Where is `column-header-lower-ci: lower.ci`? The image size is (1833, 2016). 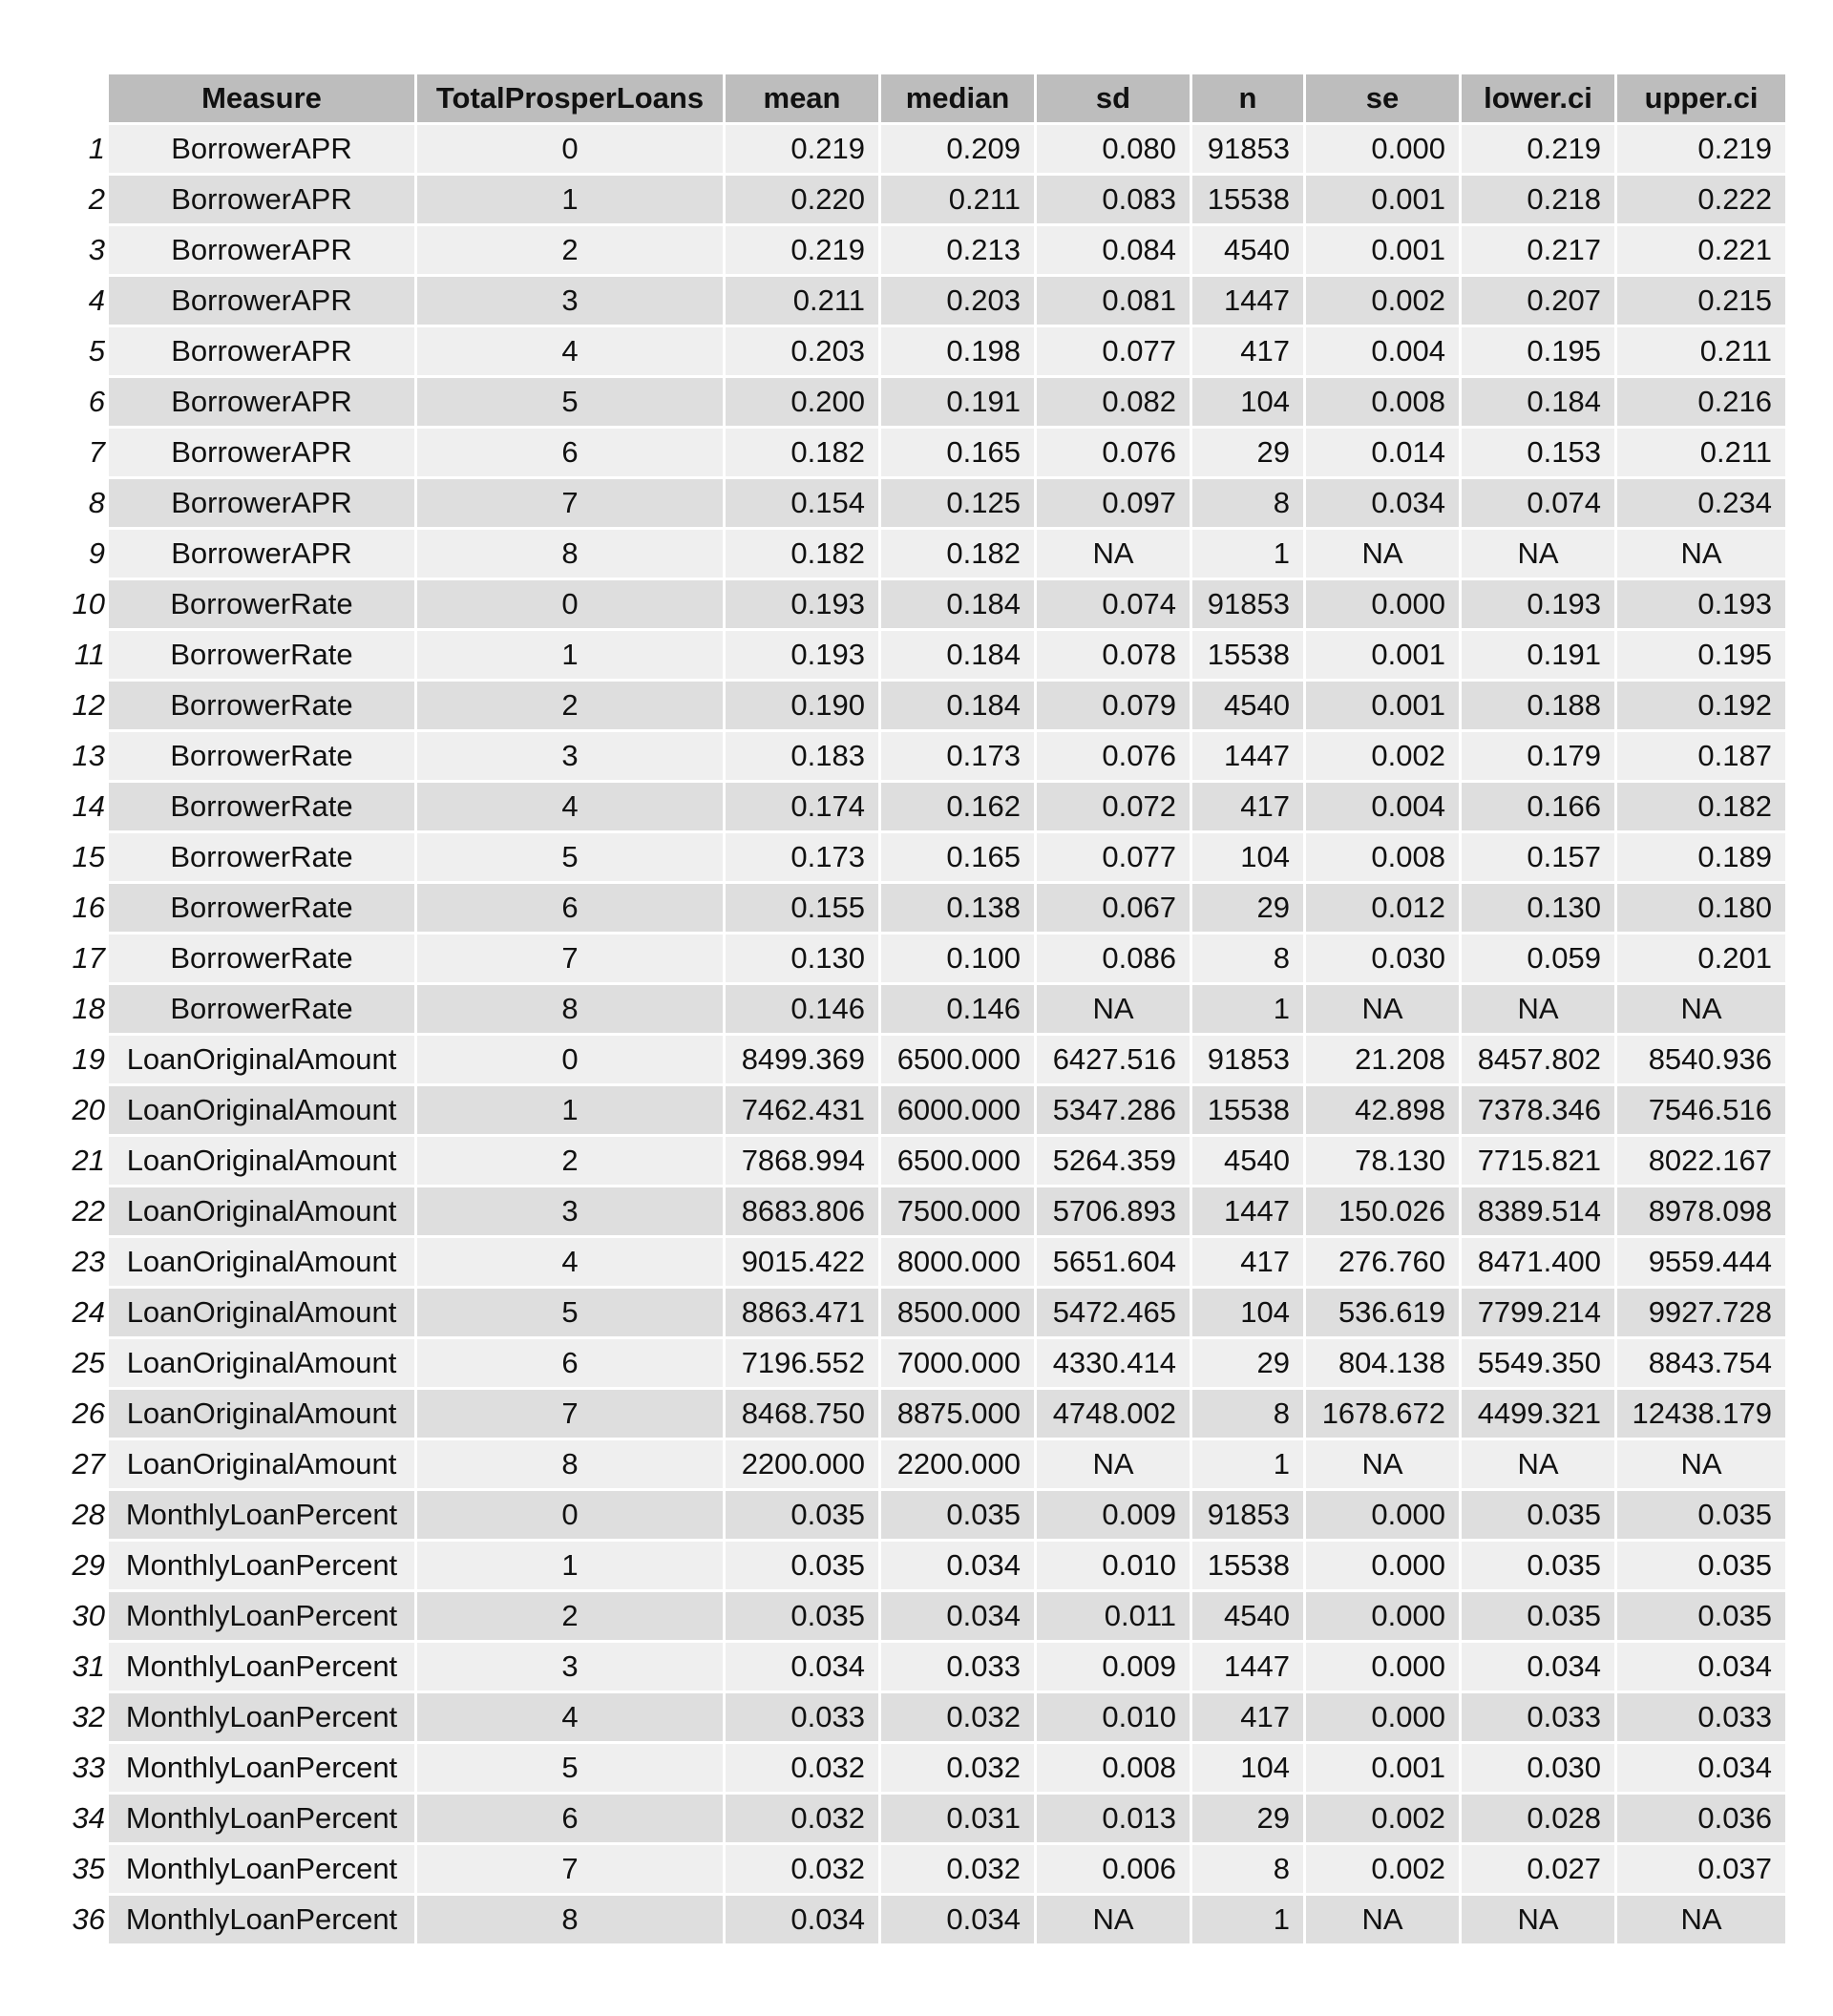 column-header-lower-ci: lower.ci is located at coordinates (1538, 98).